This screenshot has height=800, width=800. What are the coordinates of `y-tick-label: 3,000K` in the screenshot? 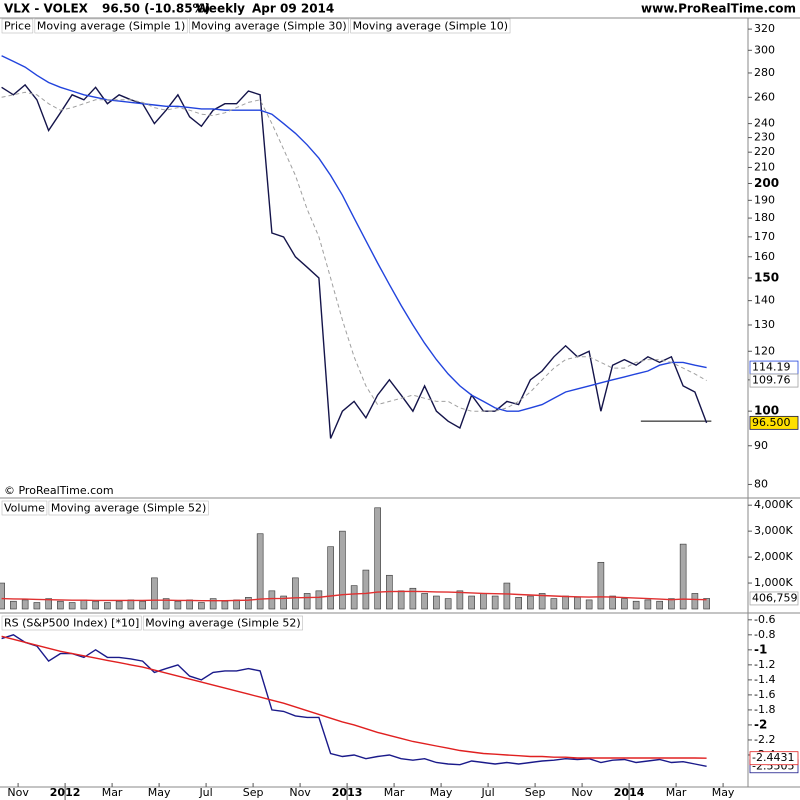 It's located at (773, 530).